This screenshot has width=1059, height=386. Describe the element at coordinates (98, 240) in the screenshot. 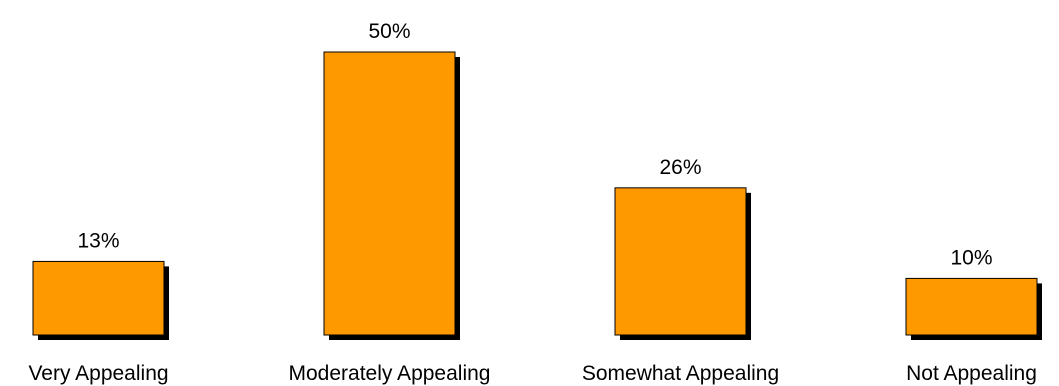

I see `data-label: 13%` at that location.